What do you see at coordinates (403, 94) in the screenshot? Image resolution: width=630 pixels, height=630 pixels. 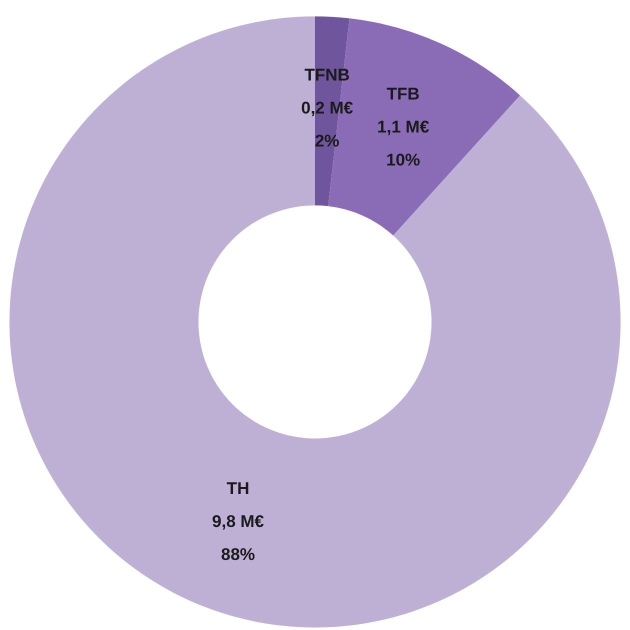 I see `slice-label: TFB` at bounding box center [403, 94].